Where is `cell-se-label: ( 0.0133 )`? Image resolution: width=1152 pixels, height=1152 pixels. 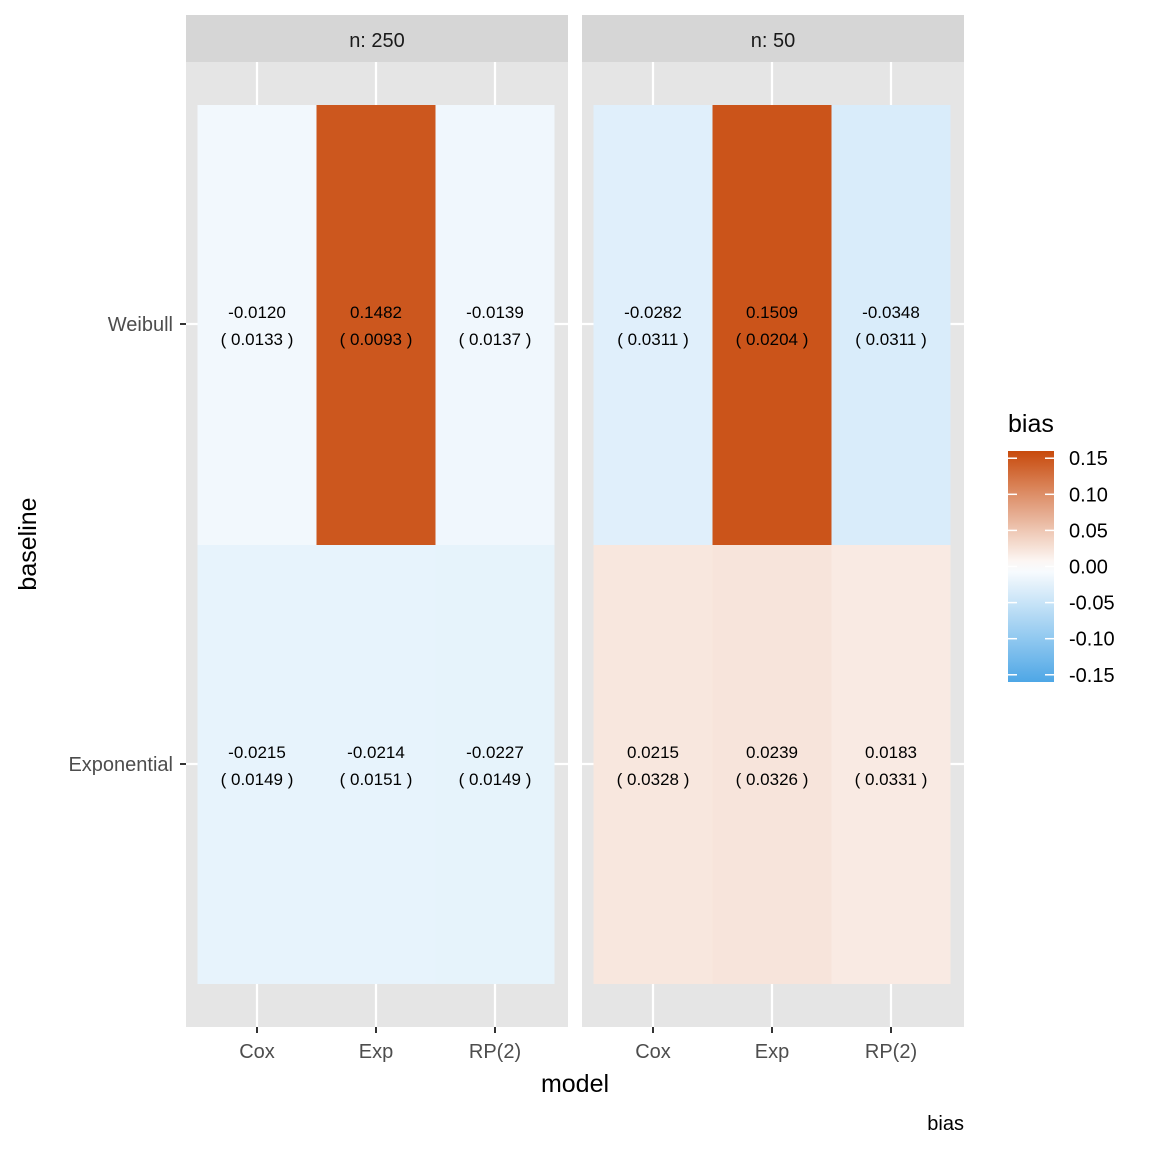
cell-se-label: ( 0.0133 ) is located at coordinates (257, 339).